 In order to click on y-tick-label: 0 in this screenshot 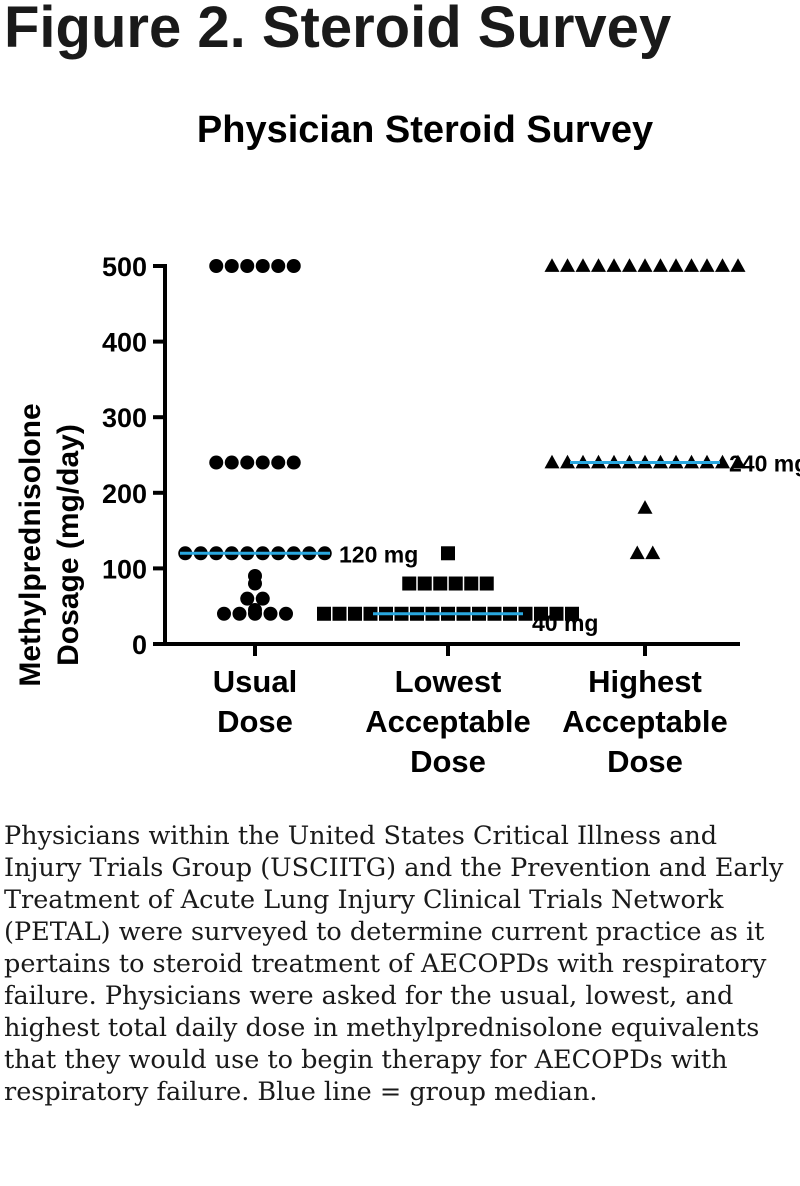, I will do `click(139, 645)`.